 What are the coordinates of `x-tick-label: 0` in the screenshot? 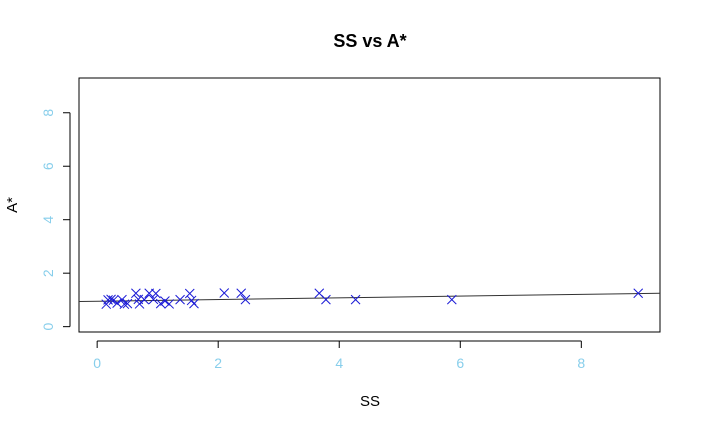 It's located at (97, 363).